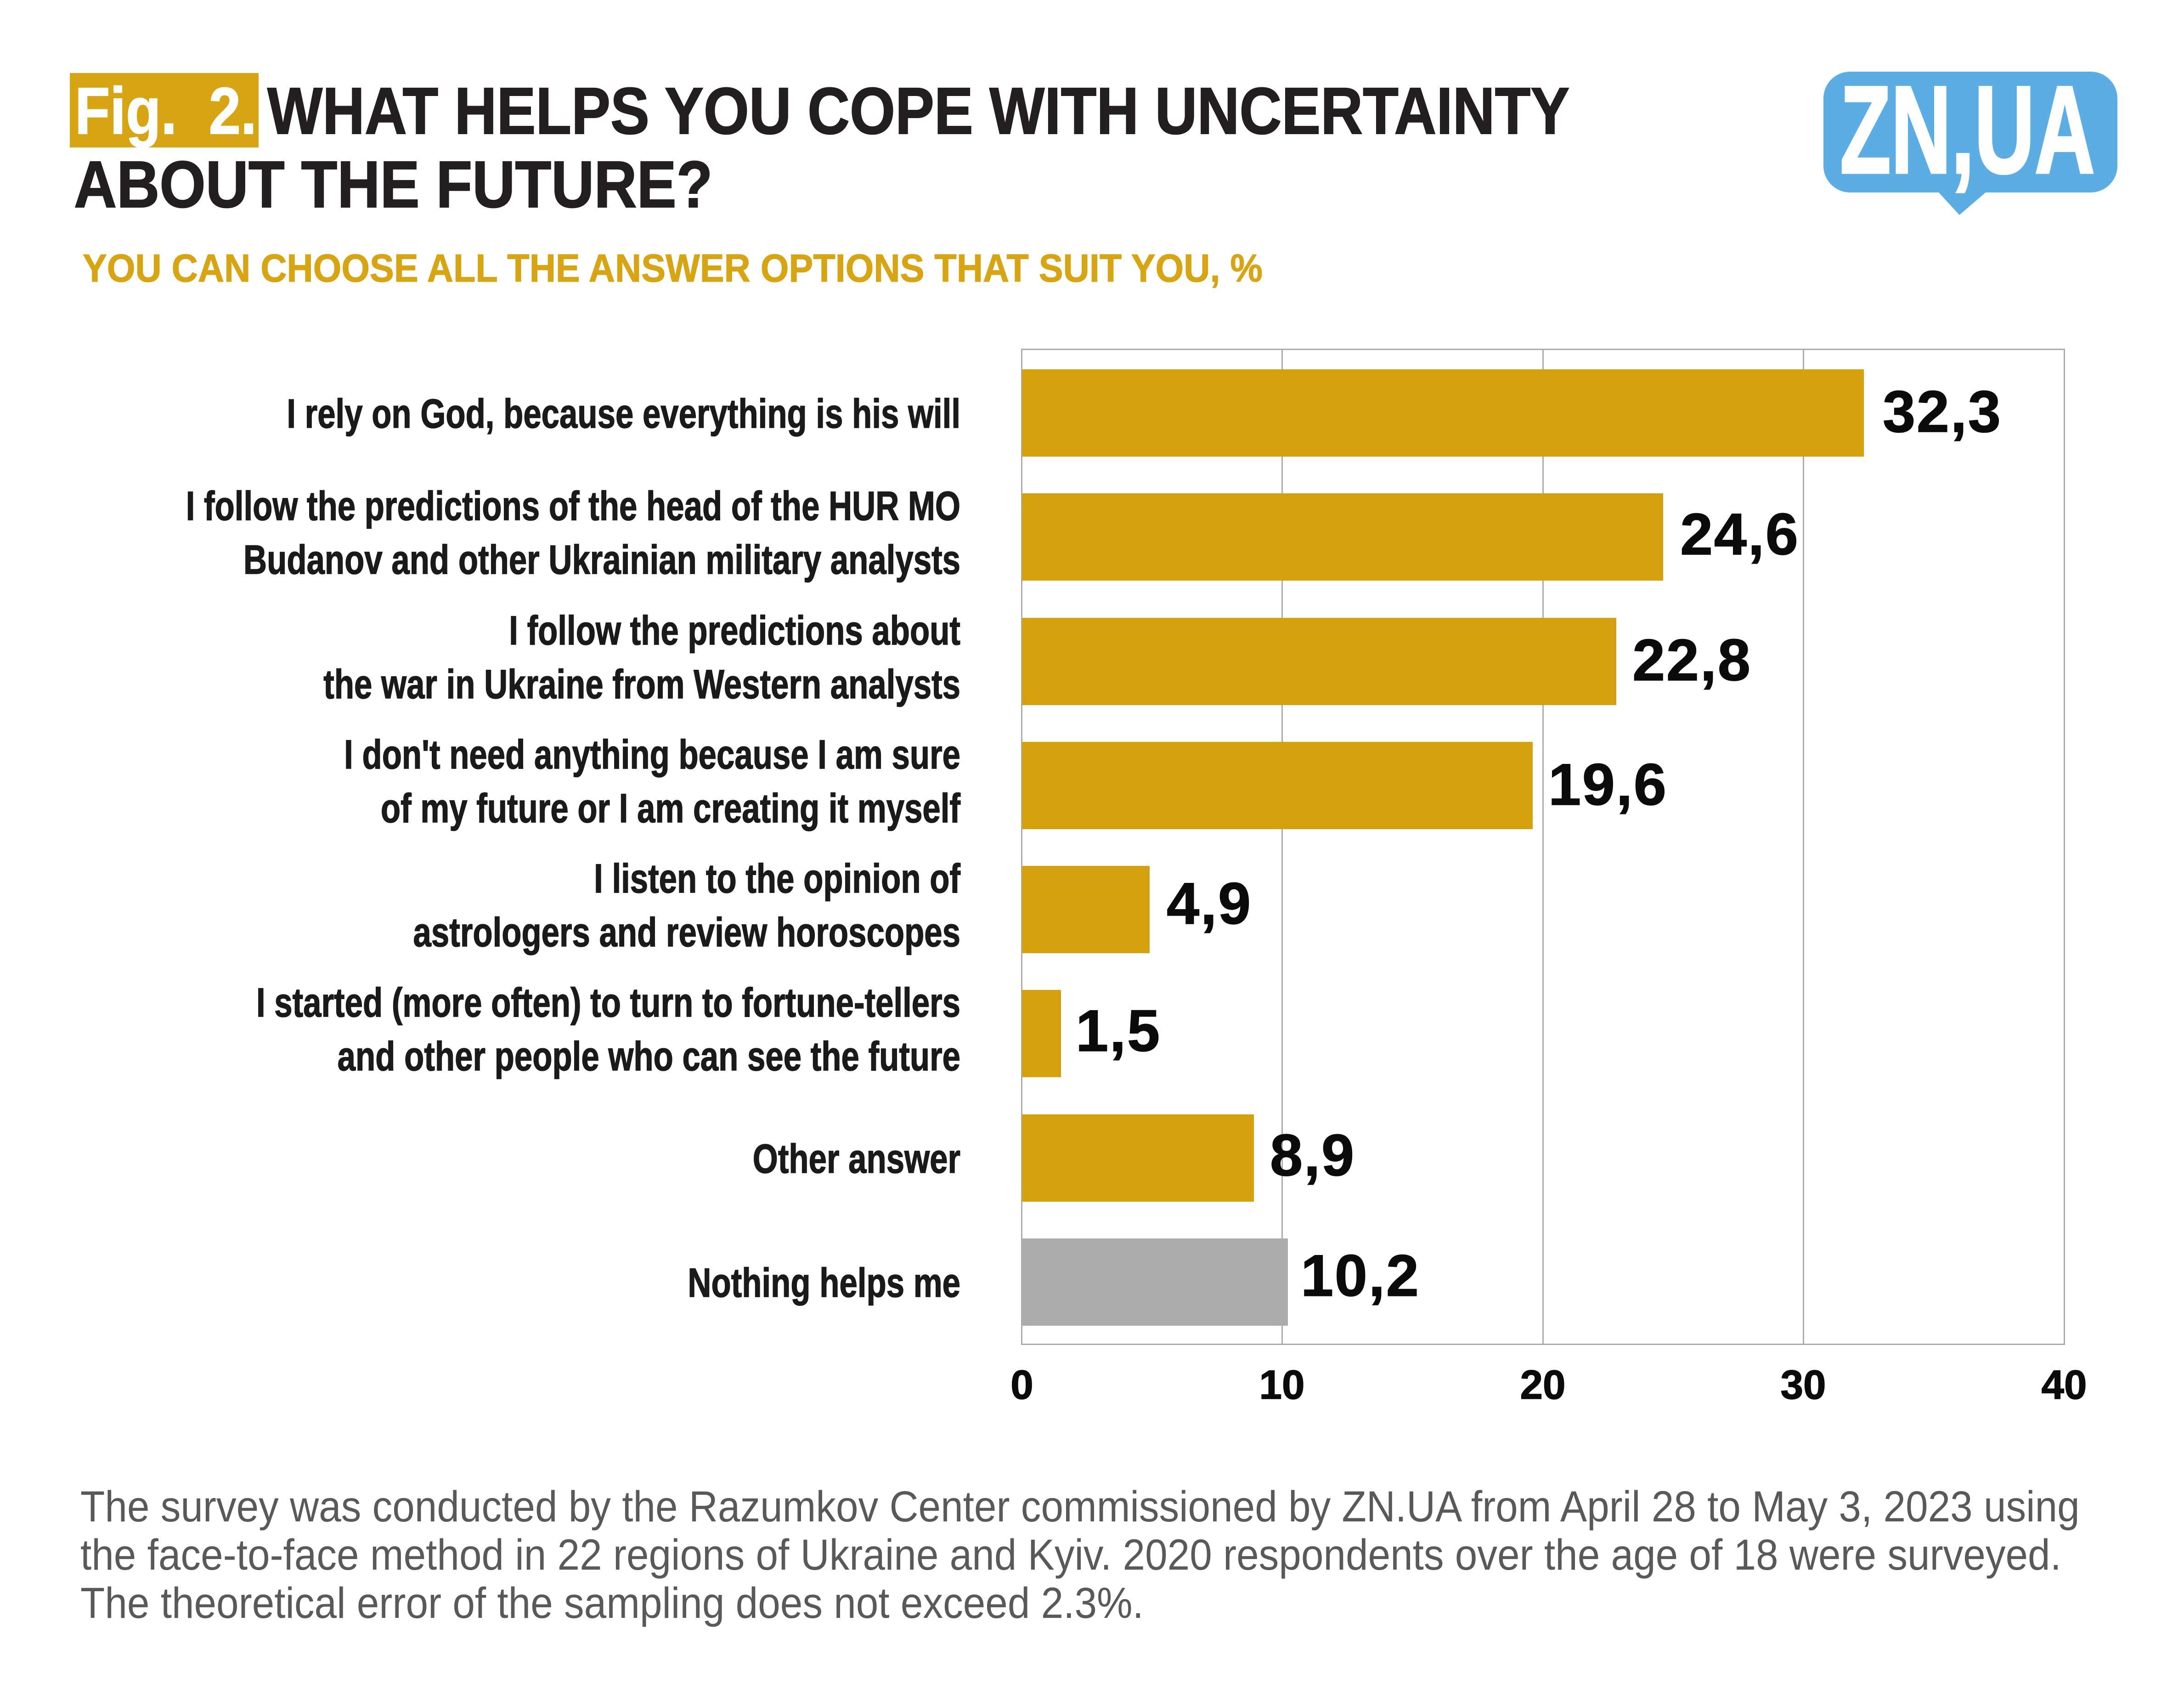 Image resolution: width=2184 pixels, height=1690 pixels. I want to click on svg-text: ZN,UA, so click(1967, 131).